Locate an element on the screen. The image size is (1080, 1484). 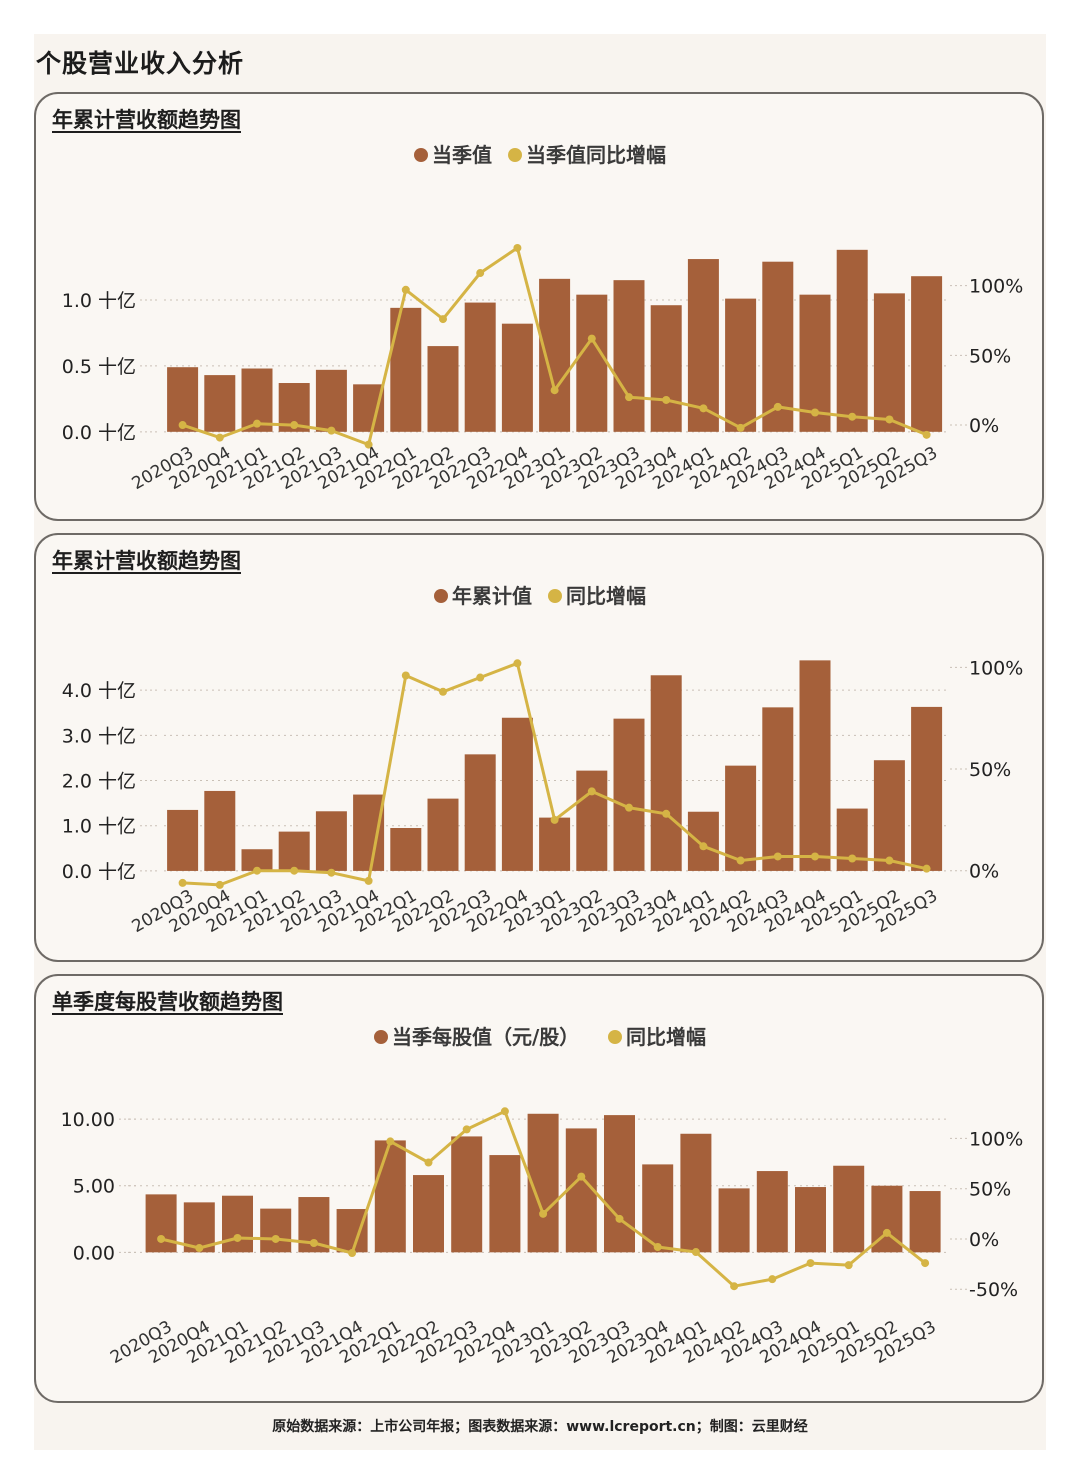
left-axis-tick-label: 1.0 十亿 is located at coordinates (99, 827).